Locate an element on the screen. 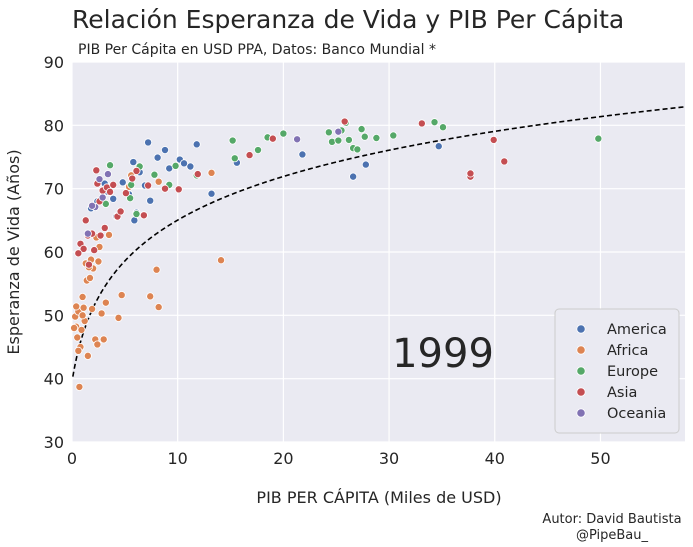 Image resolution: width=693 pixels, height=547 pixels. legend-label-america: America is located at coordinates (637, 330).